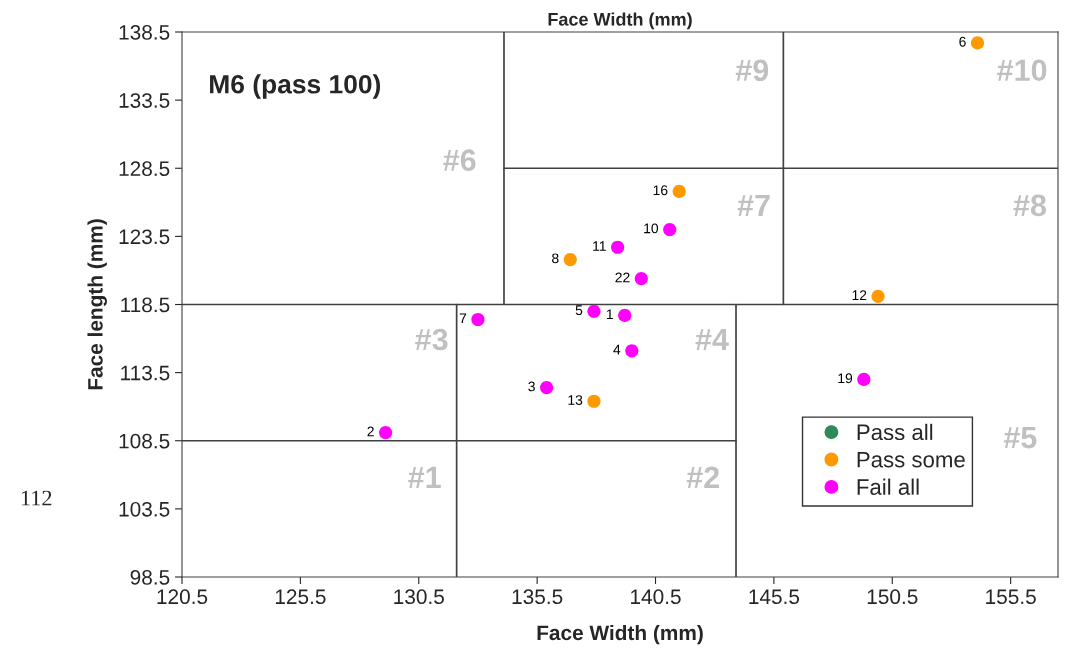 The width and height of the screenshot is (1066, 670). I want to click on annotation: 11, so click(599, 246).